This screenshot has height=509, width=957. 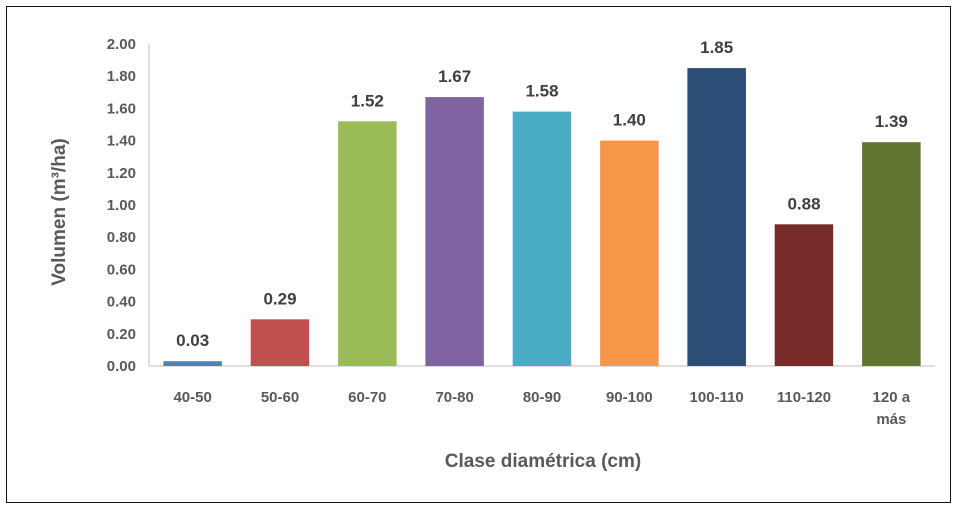 I want to click on data-label: 1.39, so click(x=891, y=121).